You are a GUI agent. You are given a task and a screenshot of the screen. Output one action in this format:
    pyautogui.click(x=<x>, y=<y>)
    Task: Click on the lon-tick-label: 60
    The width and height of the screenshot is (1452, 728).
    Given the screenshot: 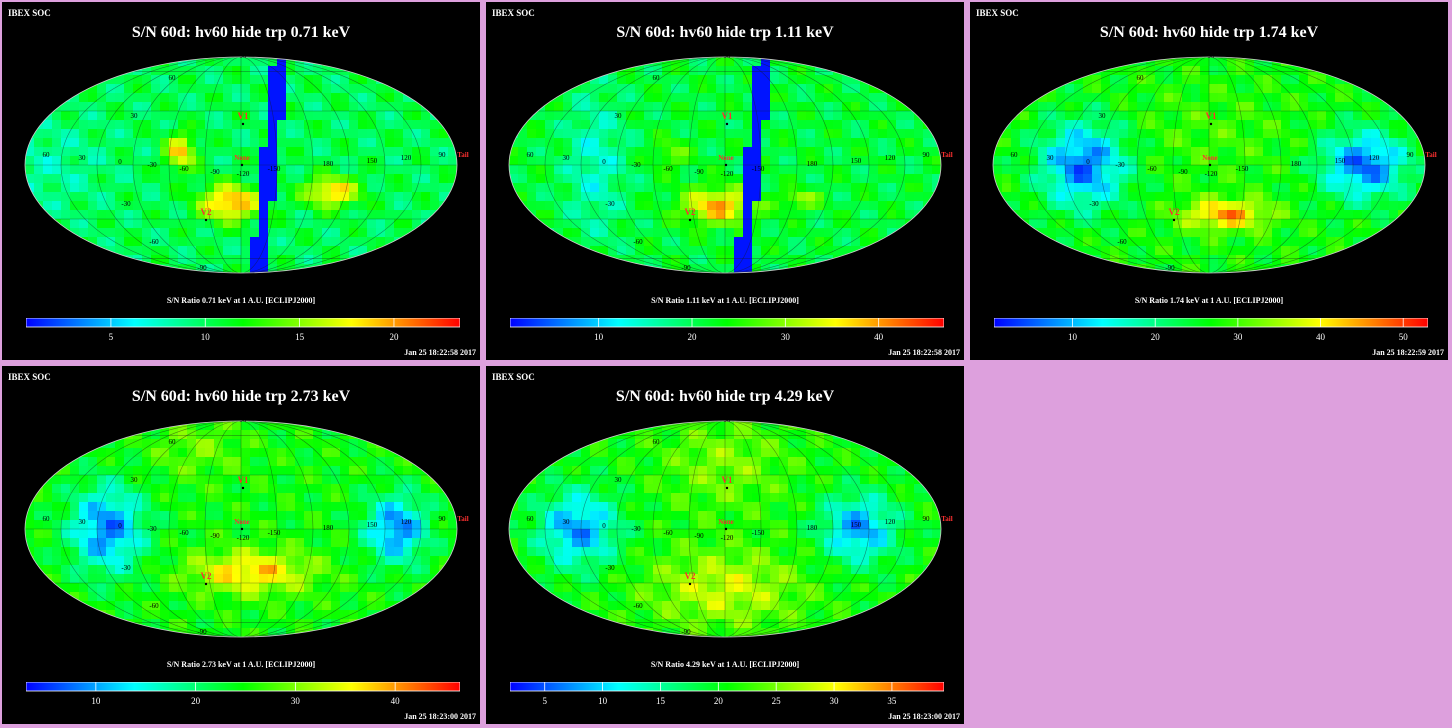 What is the action you would take?
    pyautogui.click(x=47, y=519)
    